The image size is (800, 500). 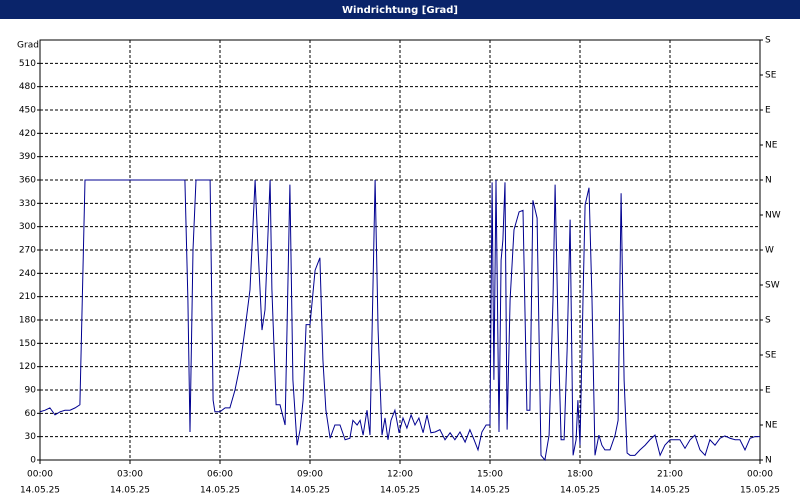 I want to click on title-bar, so click(x=400, y=9).